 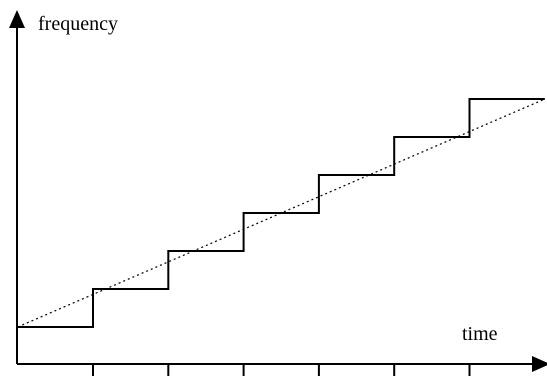 I want to click on y-axis-label: frequency, so click(x=78, y=24).